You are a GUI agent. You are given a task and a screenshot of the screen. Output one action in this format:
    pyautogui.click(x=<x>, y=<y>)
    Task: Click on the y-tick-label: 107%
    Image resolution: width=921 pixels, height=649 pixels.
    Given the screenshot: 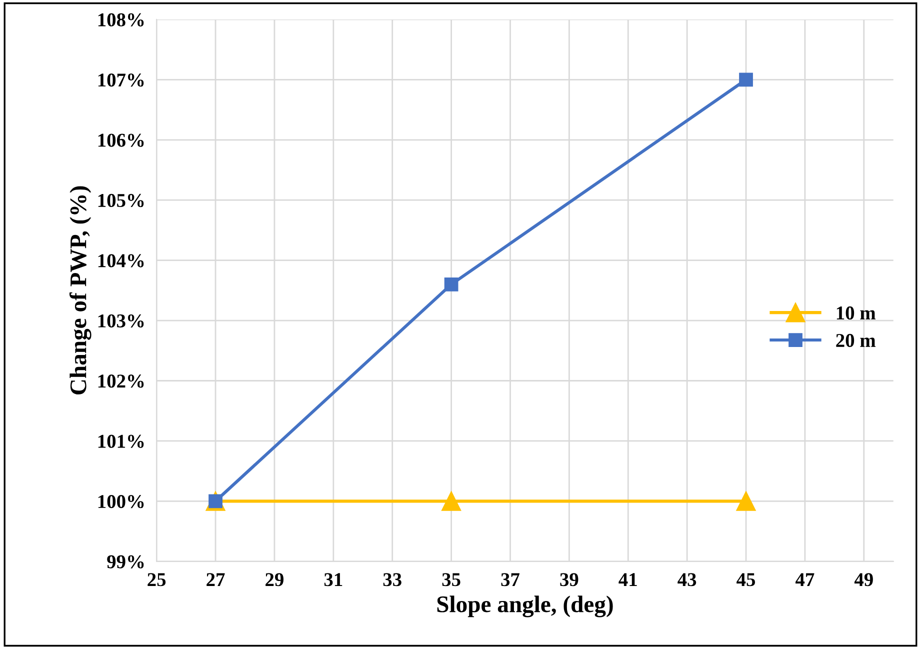 What is the action you would take?
    pyautogui.click(x=121, y=80)
    